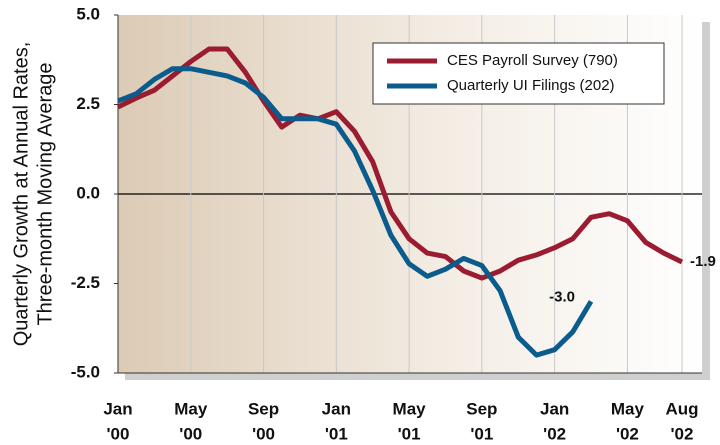 This screenshot has height=445, width=720. I want to click on y-tick-label: 5.0, so click(88, 13).